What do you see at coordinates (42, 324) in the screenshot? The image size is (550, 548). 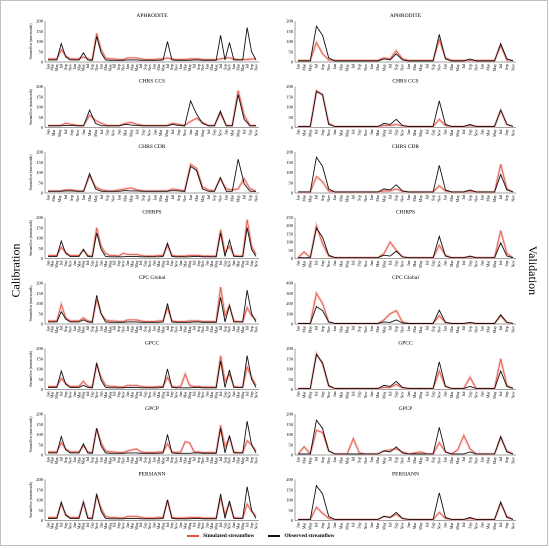 I see `y-tick-label: 0` at bounding box center [42, 324].